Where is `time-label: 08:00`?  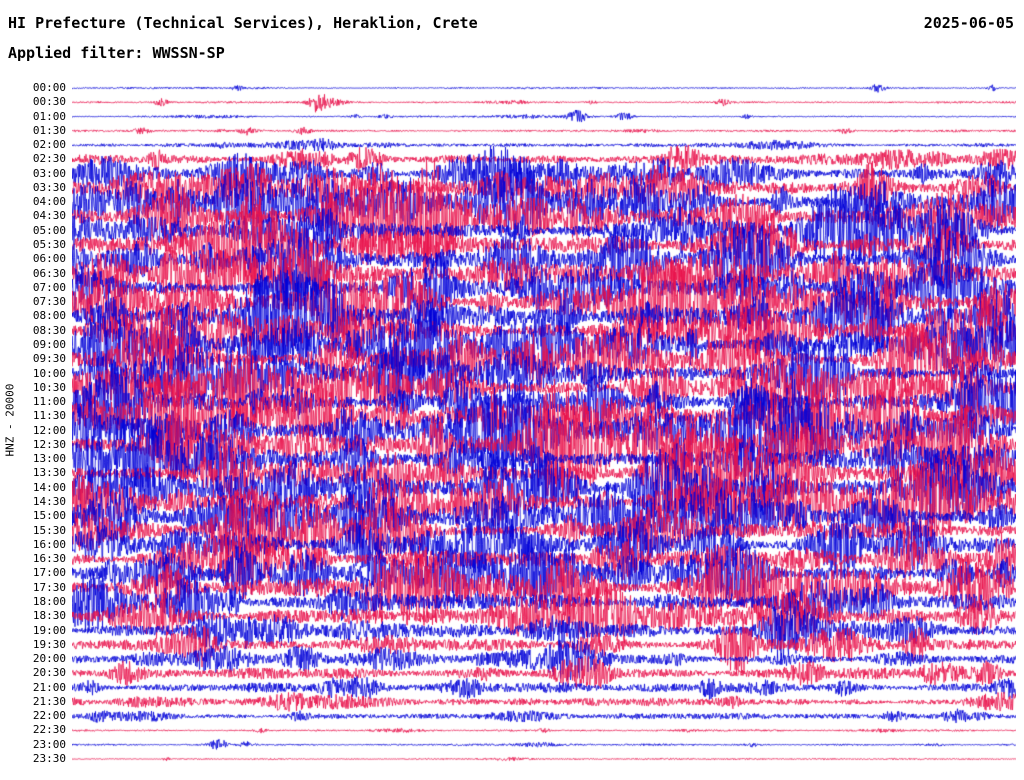
time-label: 08:00 is located at coordinates (49, 316).